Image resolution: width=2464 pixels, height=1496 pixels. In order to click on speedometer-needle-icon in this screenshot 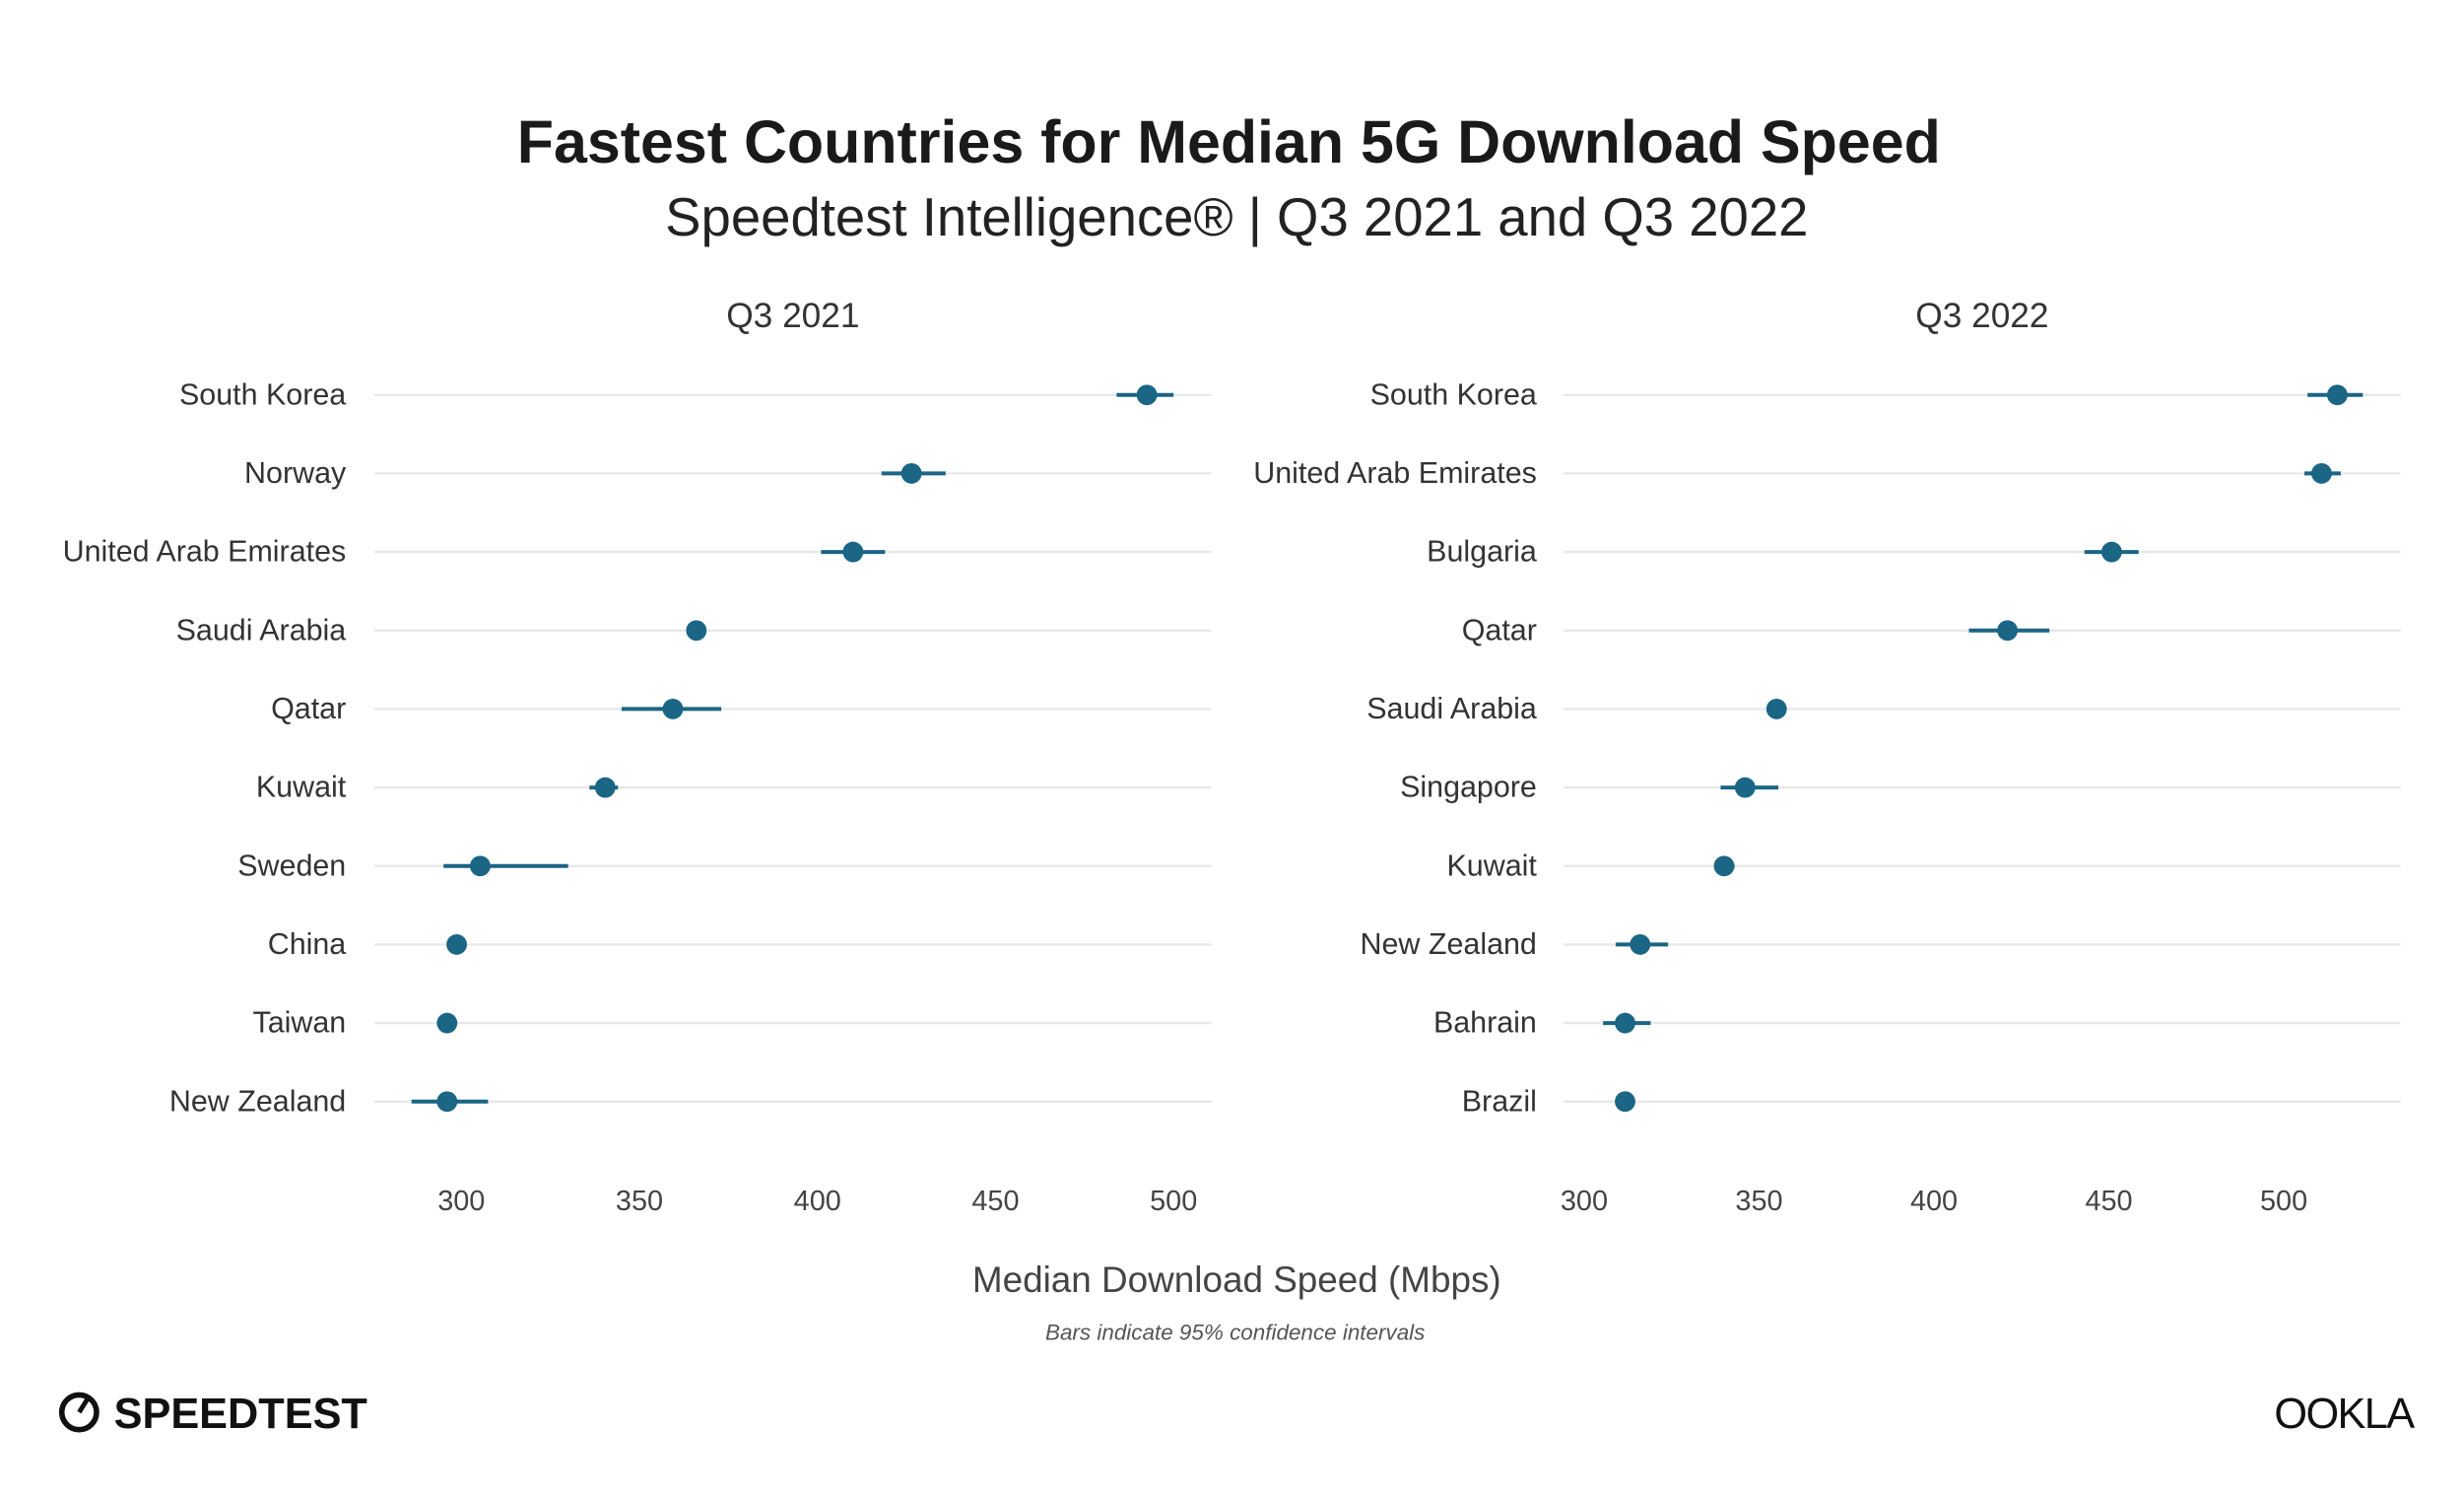, I will do `click(83, 1405)`.